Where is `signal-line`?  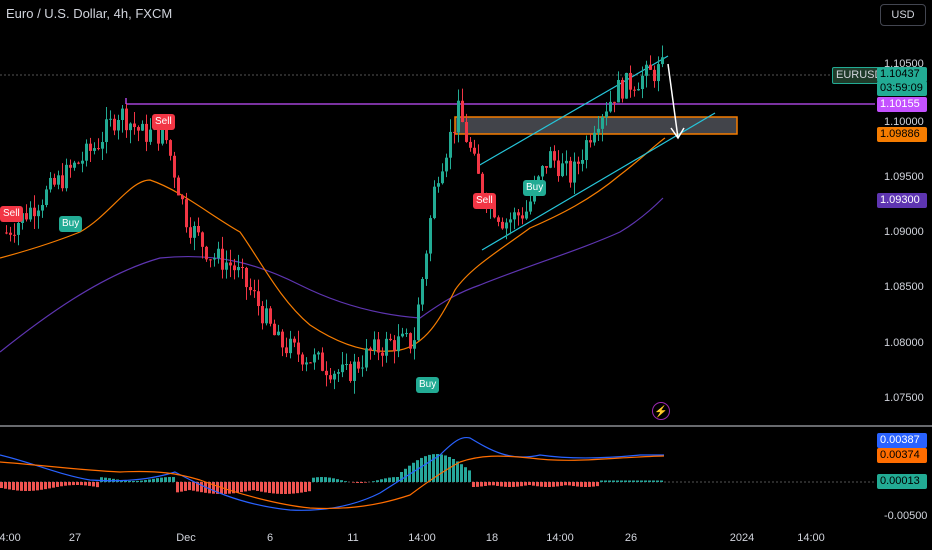
signal-line is located at coordinates (332, 482).